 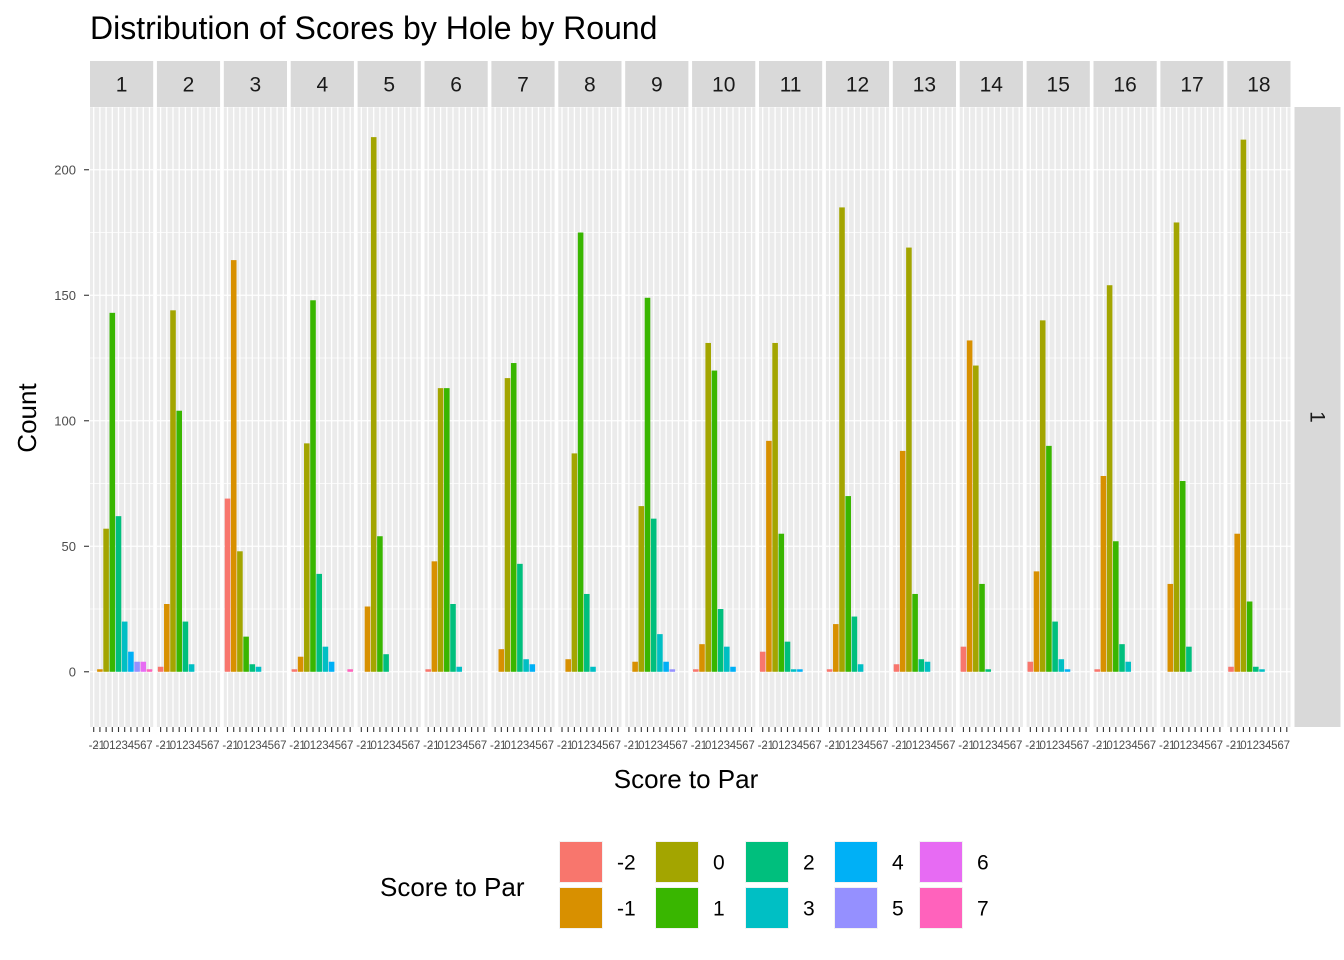 I want to click on facet-strip-label: 9, so click(x=657, y=85).